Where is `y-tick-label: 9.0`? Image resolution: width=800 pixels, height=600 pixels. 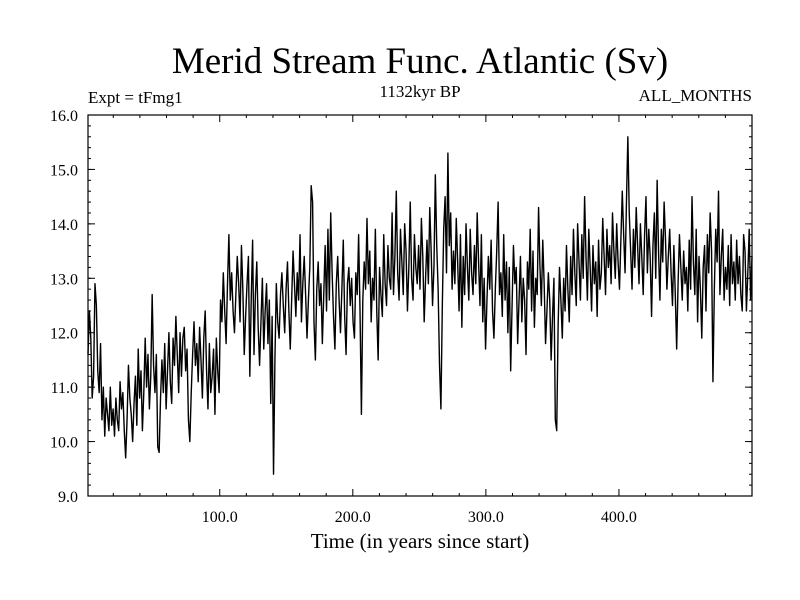 y-tick-label: 9.0 is located at coordinates (68, 497).